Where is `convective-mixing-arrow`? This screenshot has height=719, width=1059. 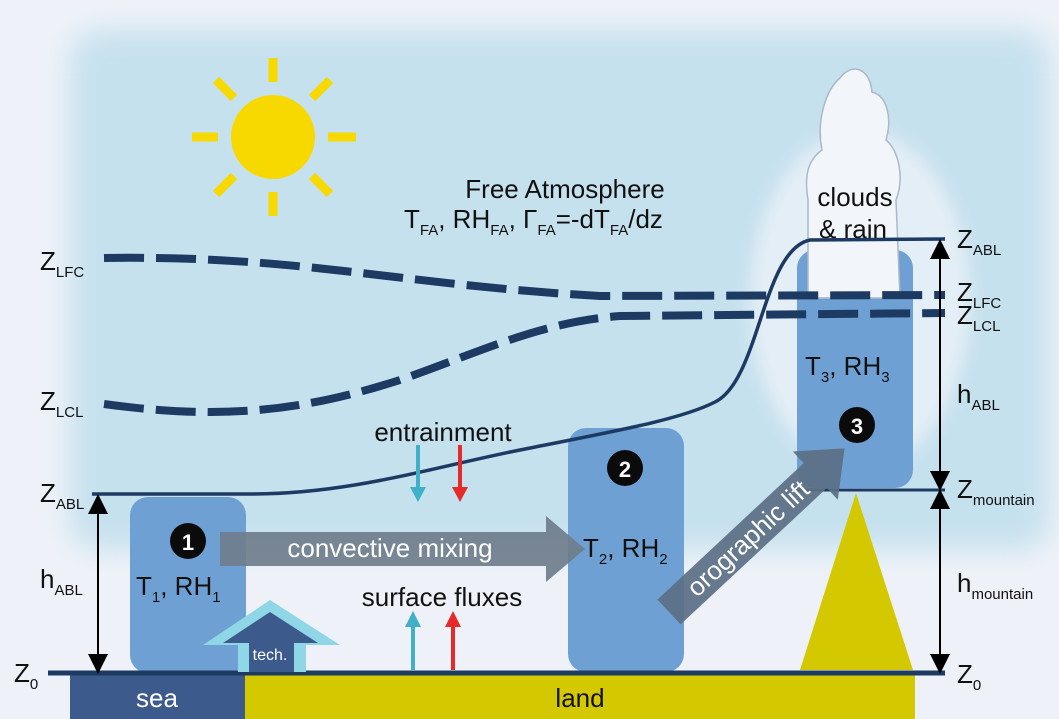 convective-mixing-arrow is located at coordinates (402, 549).